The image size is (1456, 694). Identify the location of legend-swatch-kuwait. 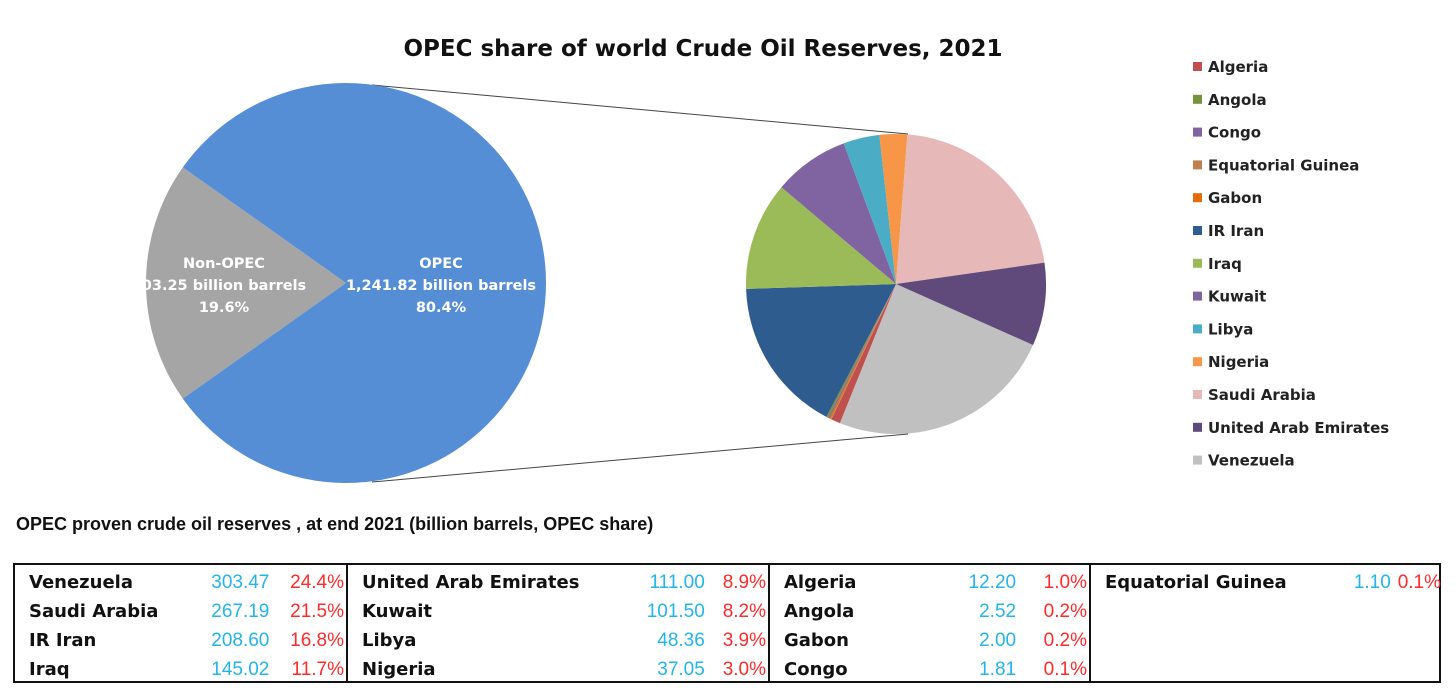
(1197, 296).